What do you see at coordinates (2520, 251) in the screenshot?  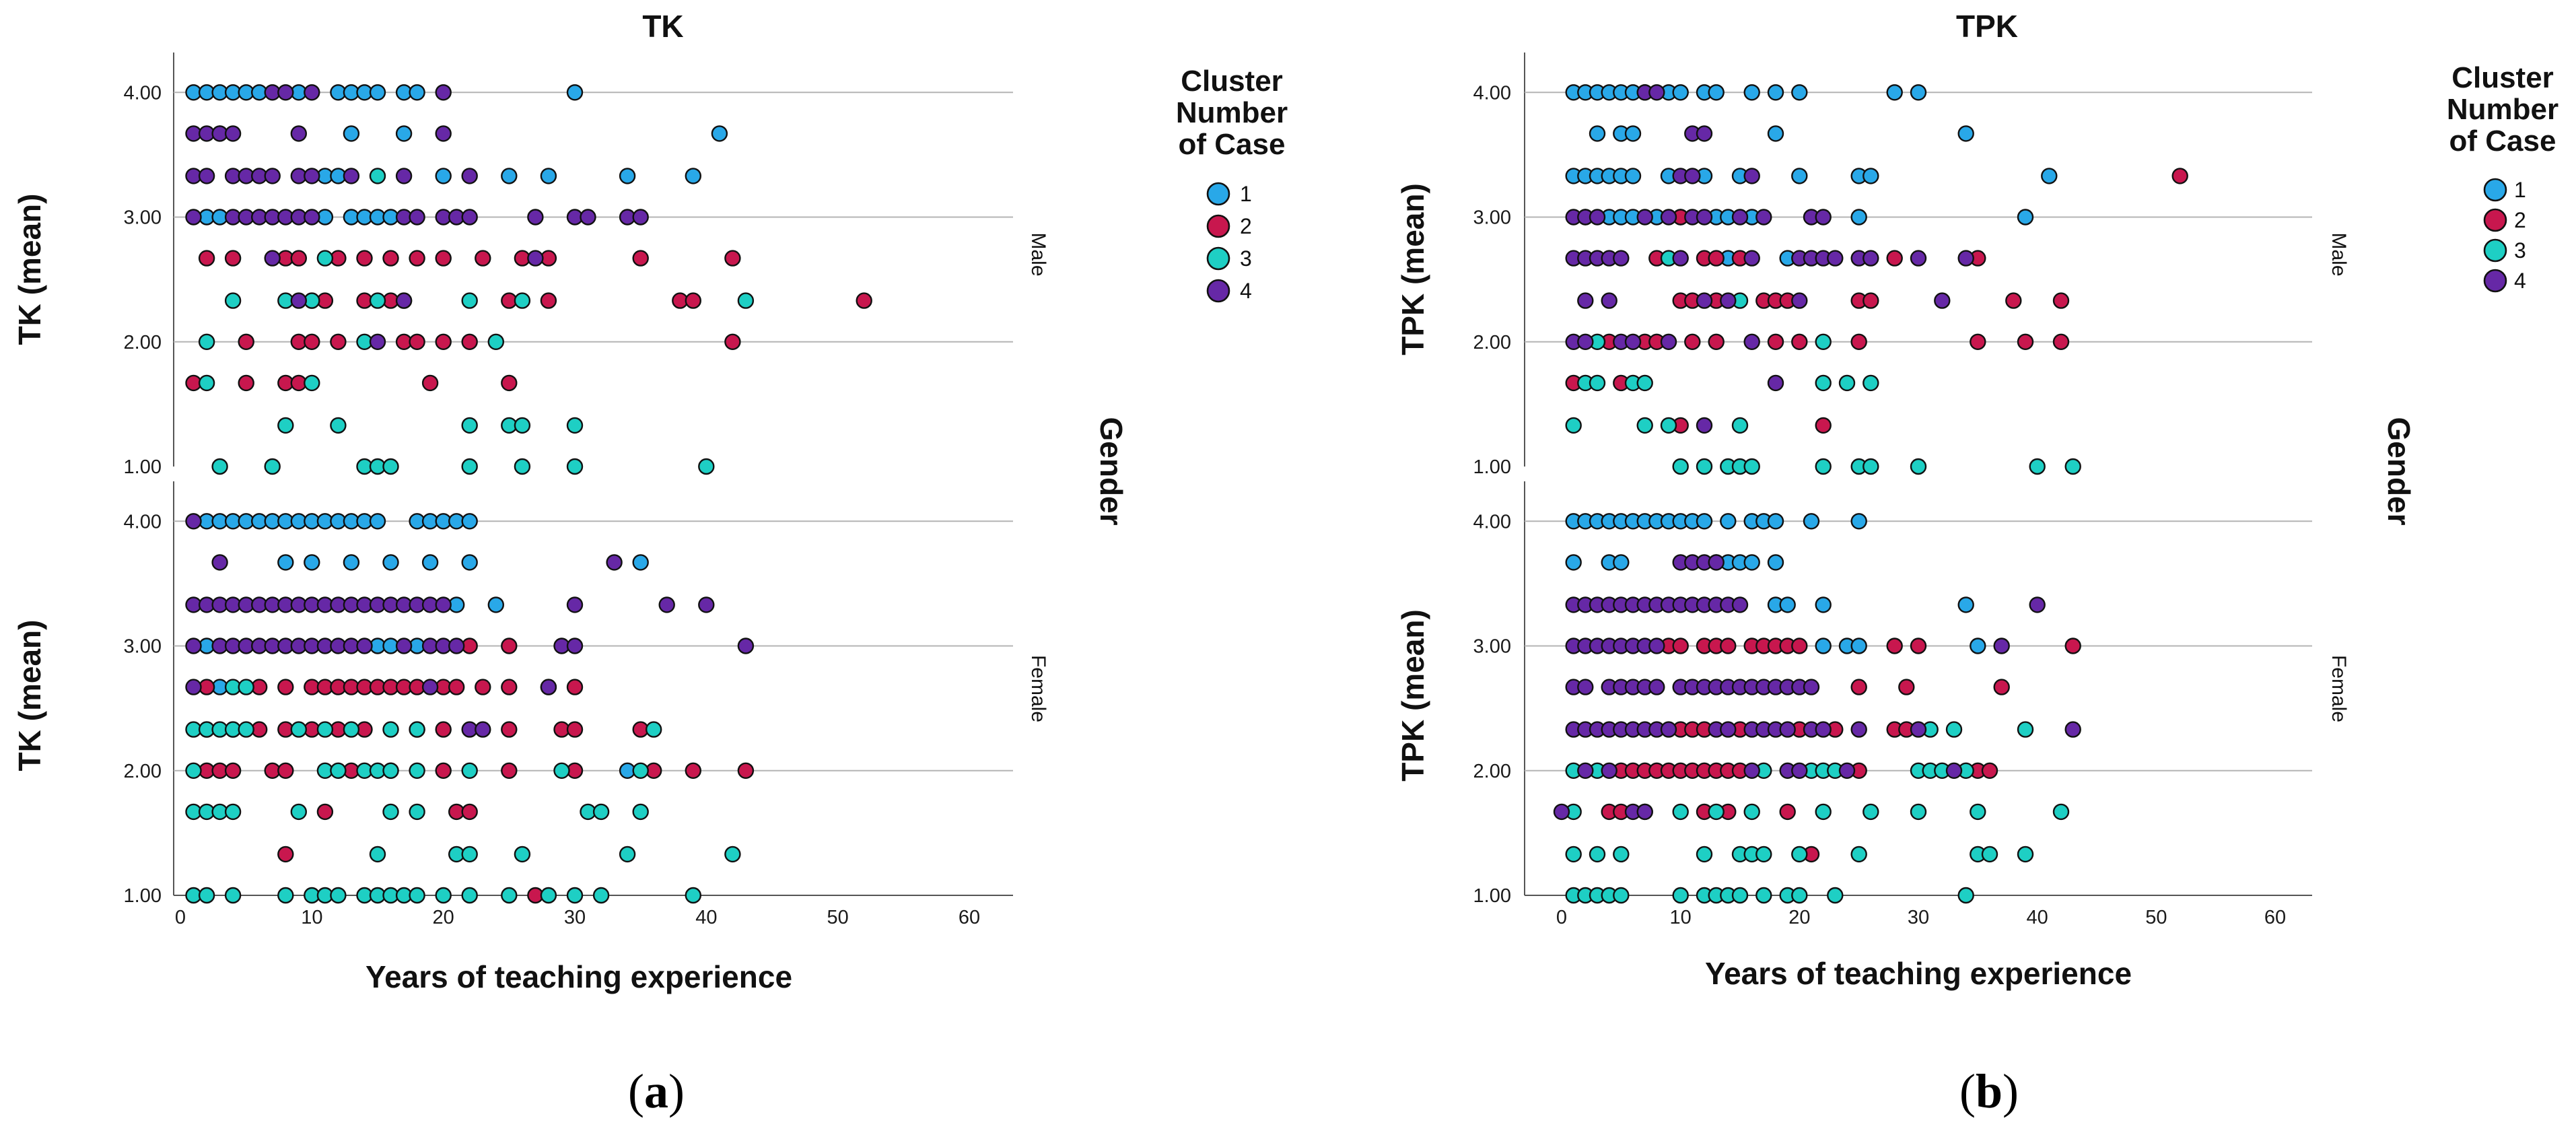 I see `chart-b-legend-label-3: 3` at bounding box center [2520, 251].